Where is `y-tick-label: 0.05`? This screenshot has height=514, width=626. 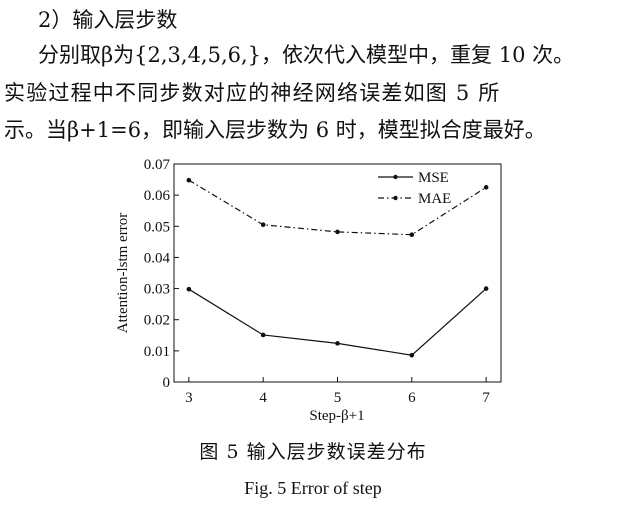 y-tick-label: 0.05 is located at coordinates (157, 227).